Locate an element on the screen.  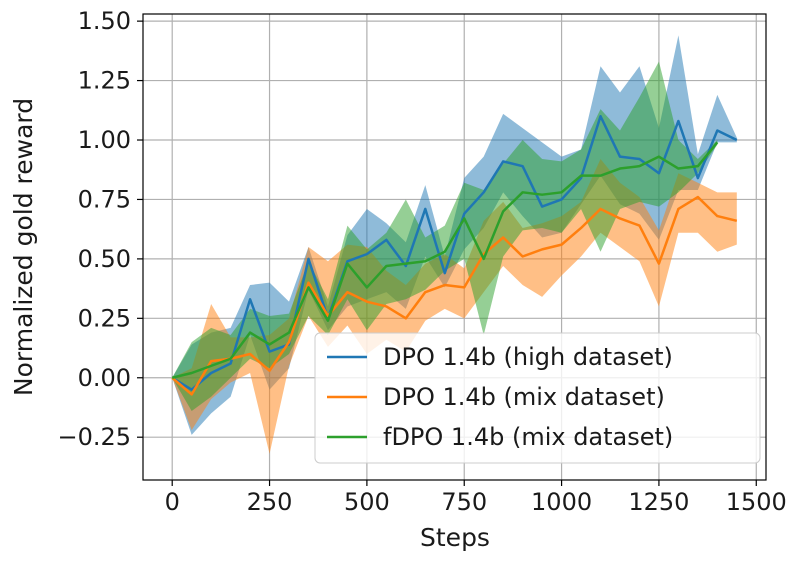
x-axis-ticks: 0 250 500 750 1000 1250 1500 is located at coordinates (476, 498).